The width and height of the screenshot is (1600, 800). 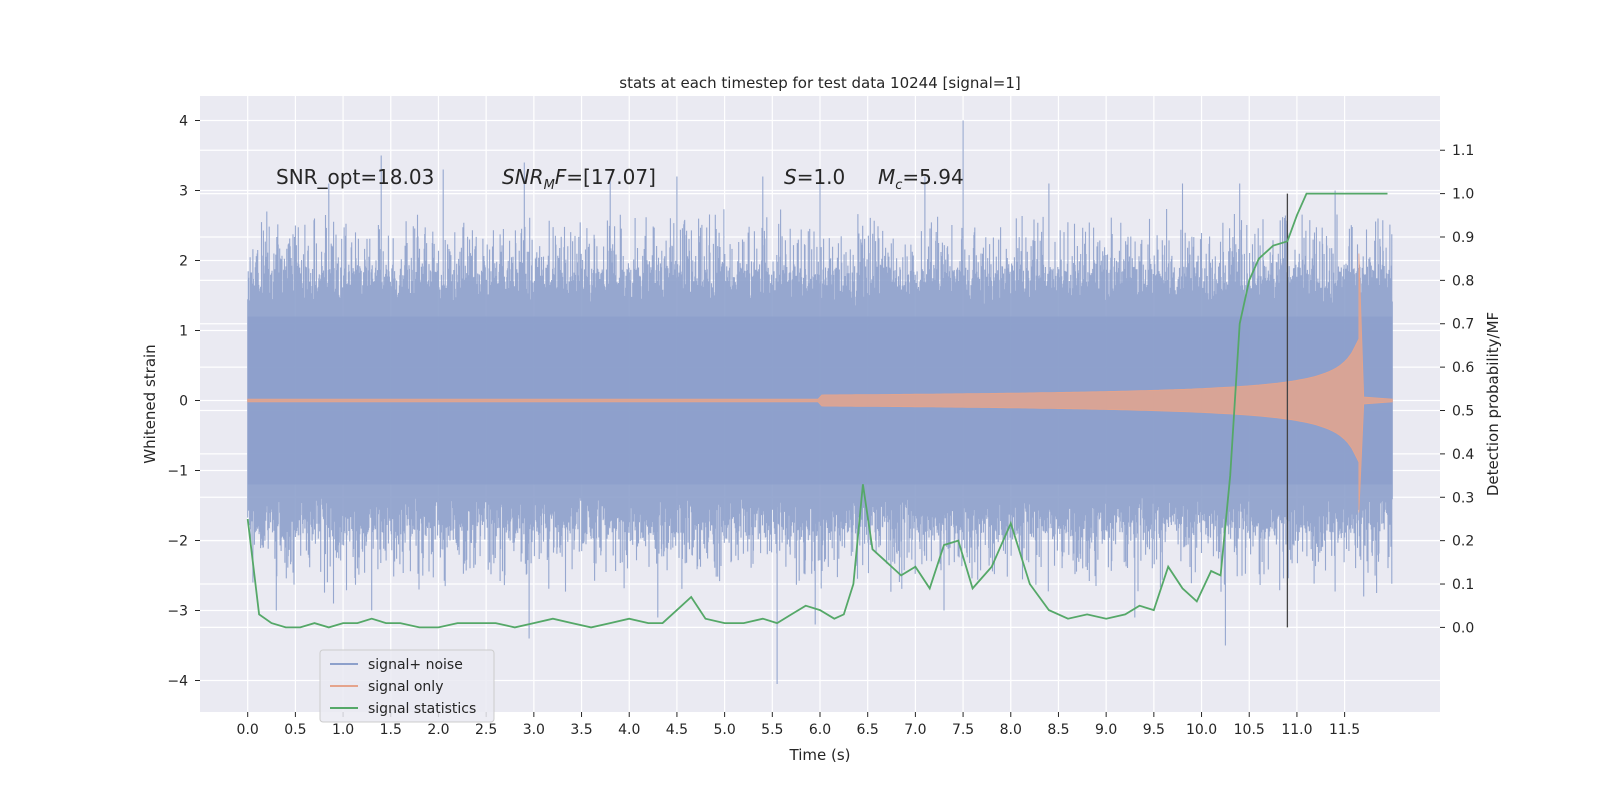 What do you see at coordinates (963, 730) in the screenshot?
I see `x-tick-label: 7.5` at bounding box center [963, 730].